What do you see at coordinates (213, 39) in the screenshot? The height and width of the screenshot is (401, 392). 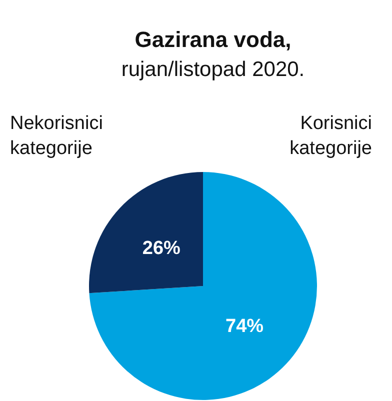 I see `chart-title: Gazirana voda,` at bounding box center [213, 39].